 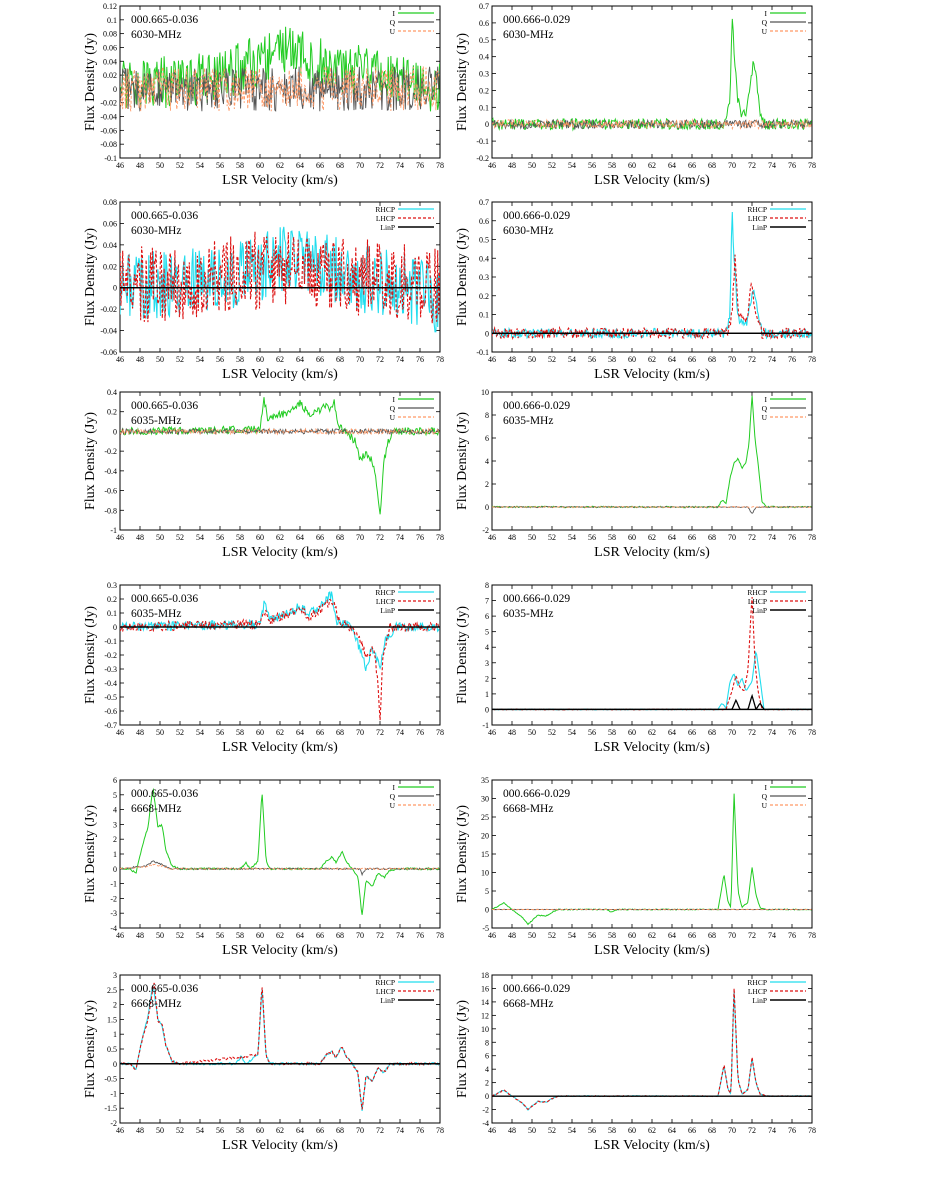 I want to click on y-tick-label: 12, so click(x=485, y=1015).